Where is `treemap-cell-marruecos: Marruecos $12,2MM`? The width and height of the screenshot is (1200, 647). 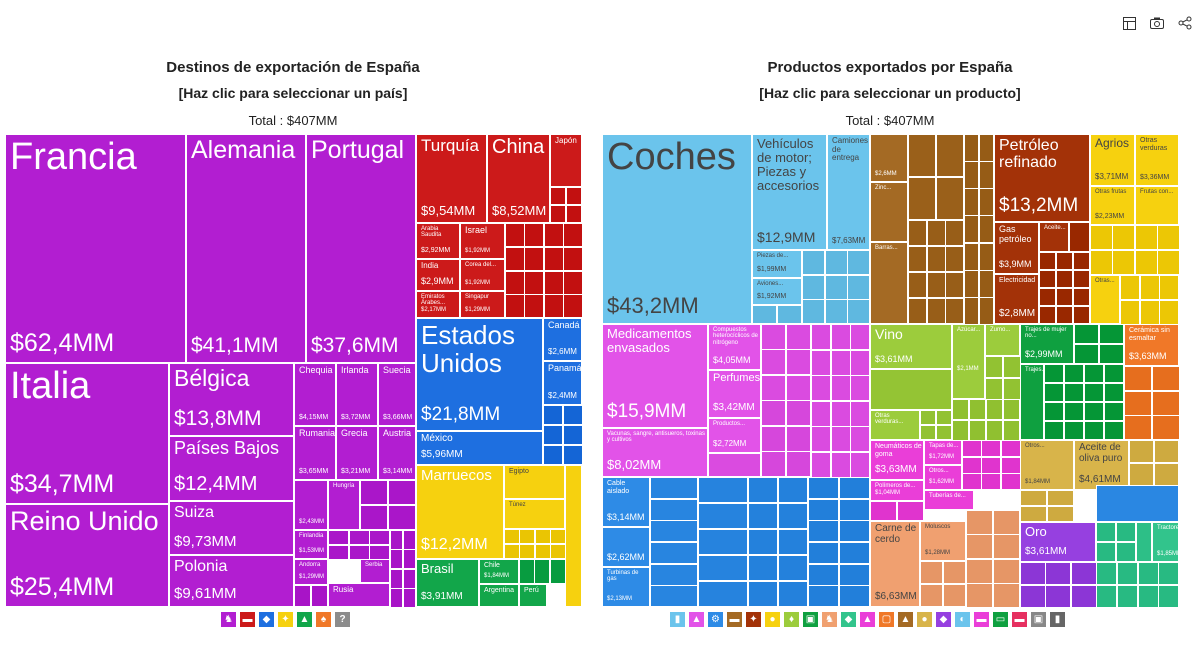
treemap-cell-marruecos: Marruecos $12,2MM is located at coordinates (460, 512).